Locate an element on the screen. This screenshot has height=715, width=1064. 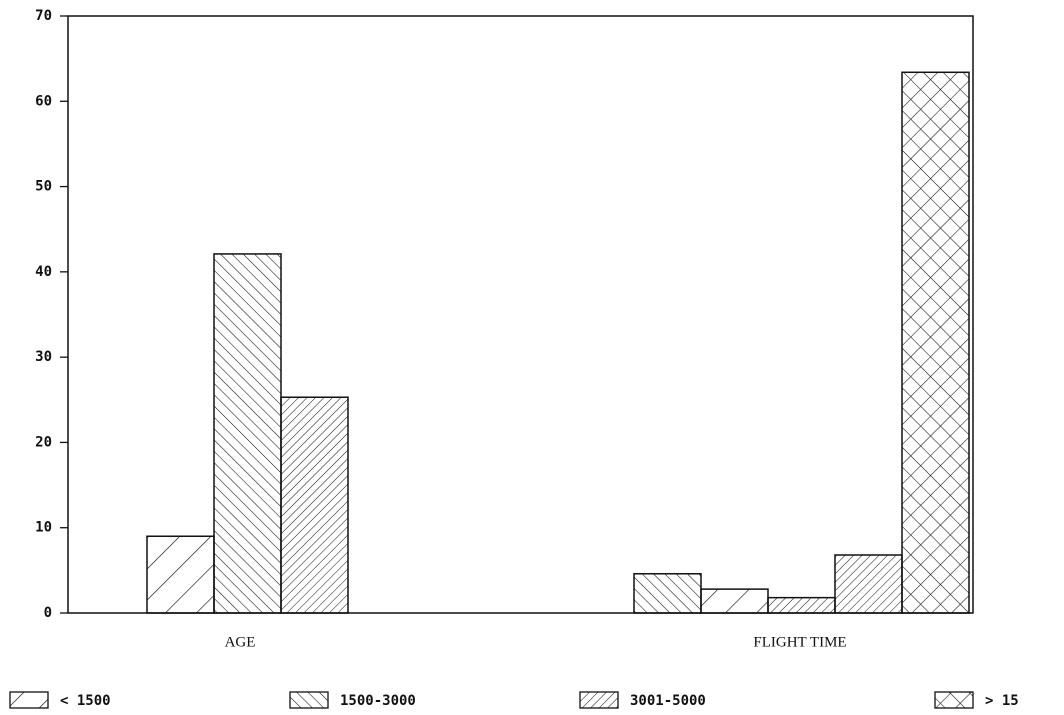
legend-label: > 15 is located at coordinates (1002, 701).